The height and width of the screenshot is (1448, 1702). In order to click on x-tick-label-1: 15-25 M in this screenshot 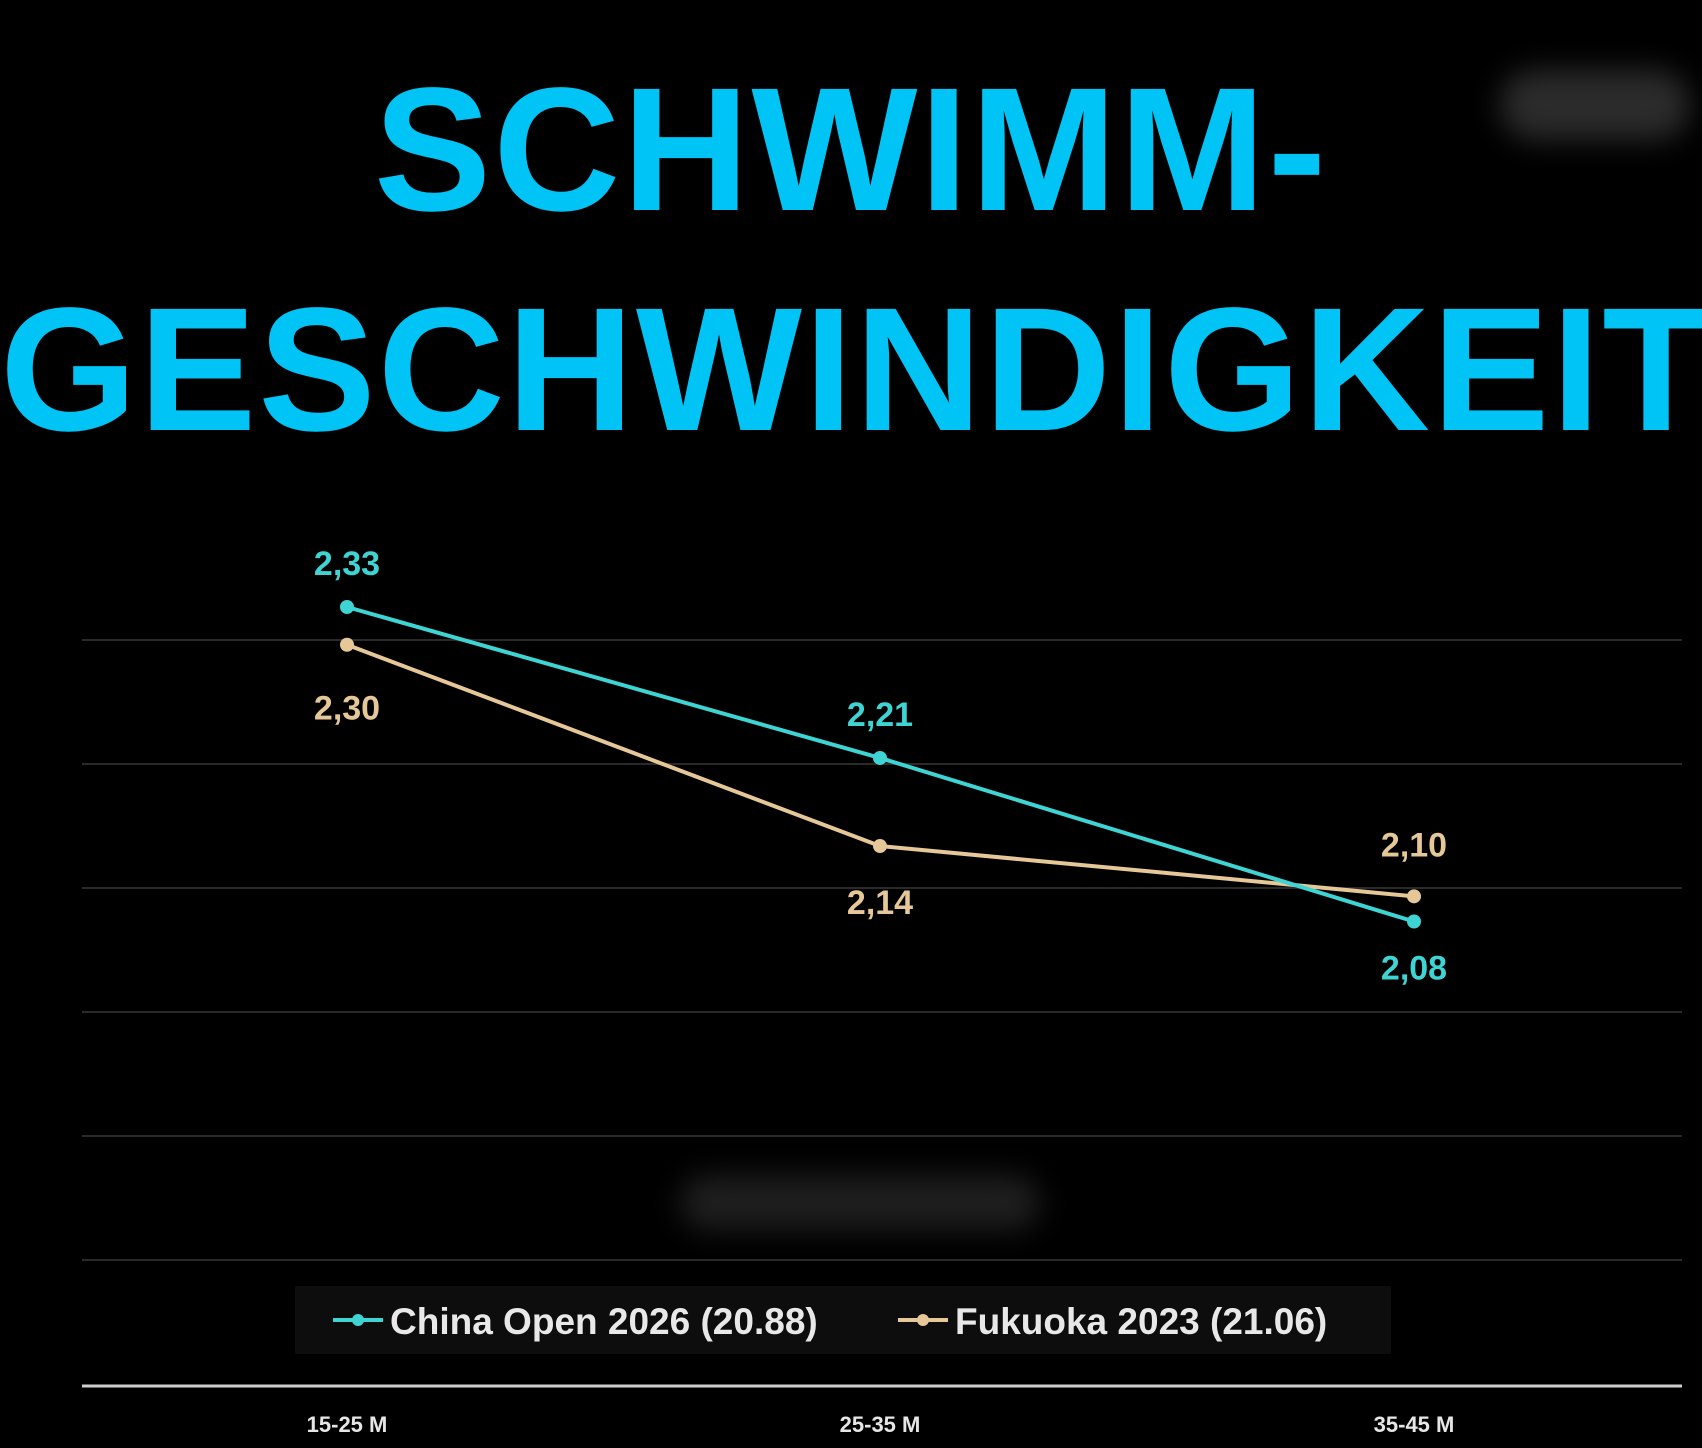, I will do `click(347, 1424)`.